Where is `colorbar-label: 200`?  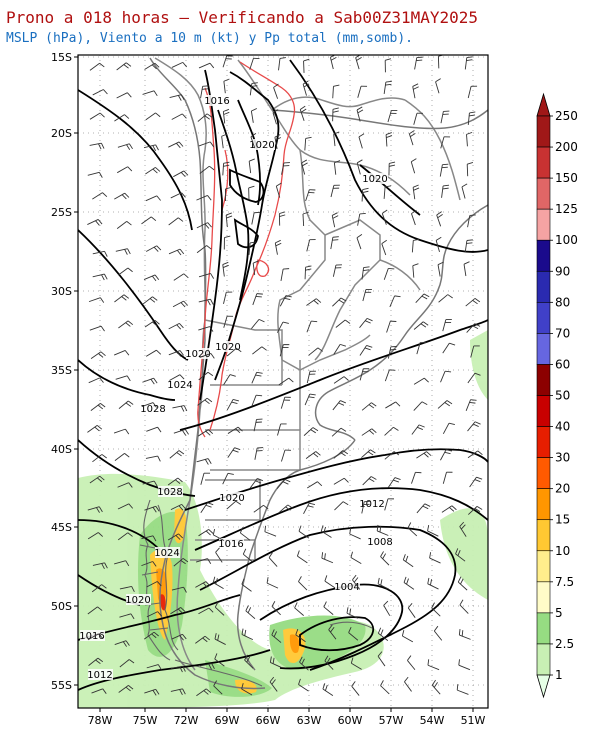 colorbar-label: 200 is located at coordinates (566, 147).